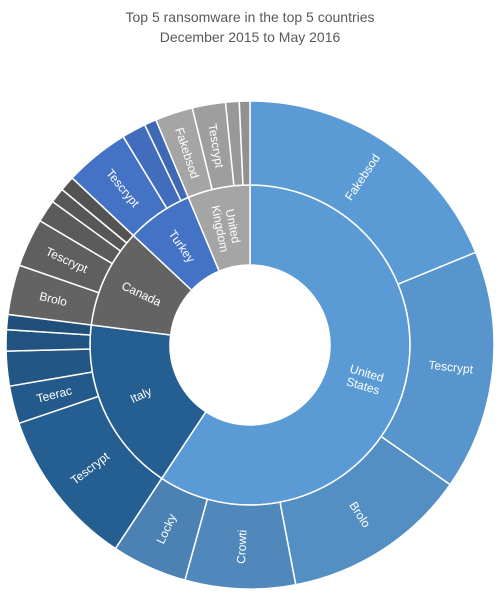  I want to click on chart-subtitle: December 2015 to May 2016, so click(250, 37).